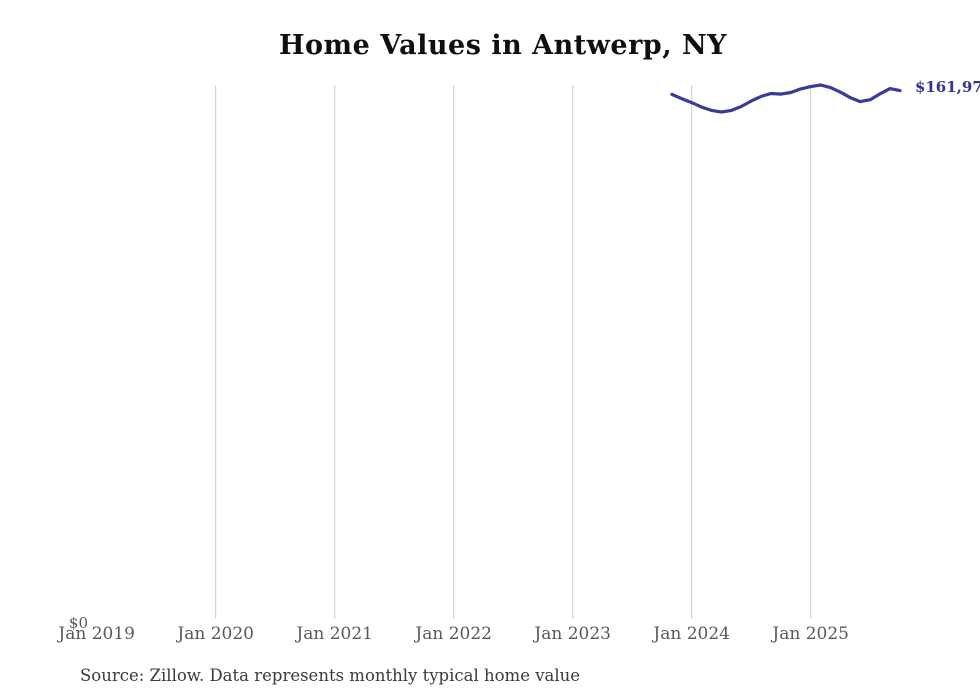 The height and width of the screenshot is (699, 980). Describe the element at coordinates (334, 634) in the screenshot. I see `x-tick-label-2021: Jan 2021` at that location.